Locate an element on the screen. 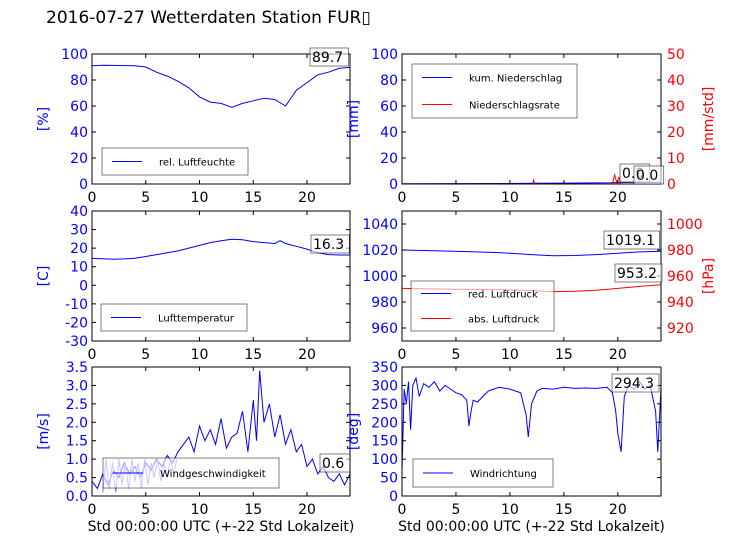  y-tick-label: 2.5 is located at coordinates (77, 405).